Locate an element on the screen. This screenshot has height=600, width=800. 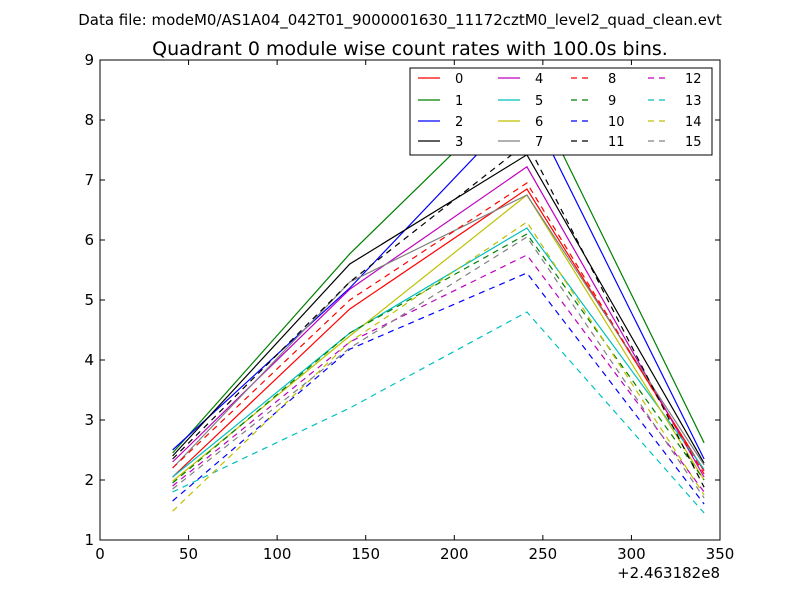
x-tick-label: 100 is located at coordinates (277, 554).